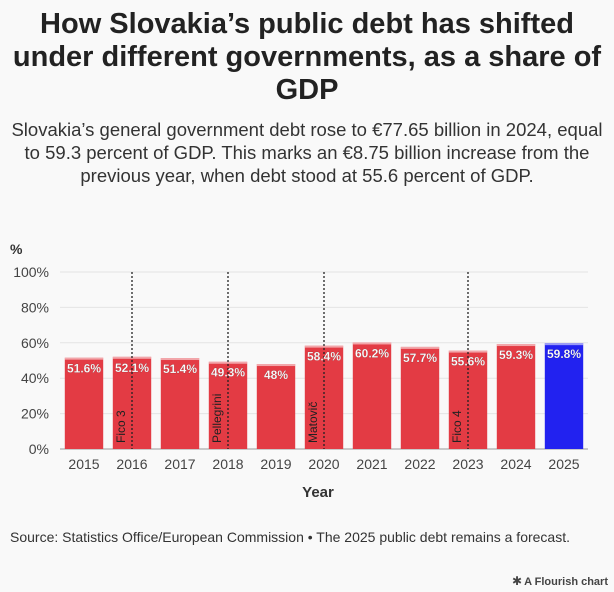 The image size is (614, 592). I want to click on bar-top-2024, so click(516, 345).